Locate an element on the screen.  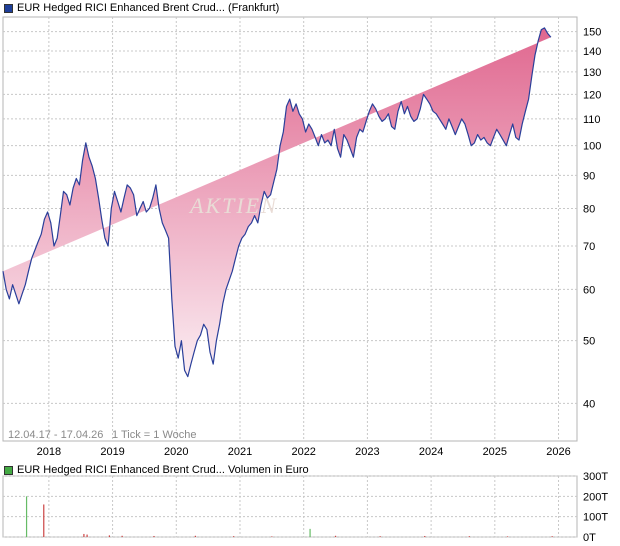
x-tick-label: 2018 is located at coordinates (49, 452).